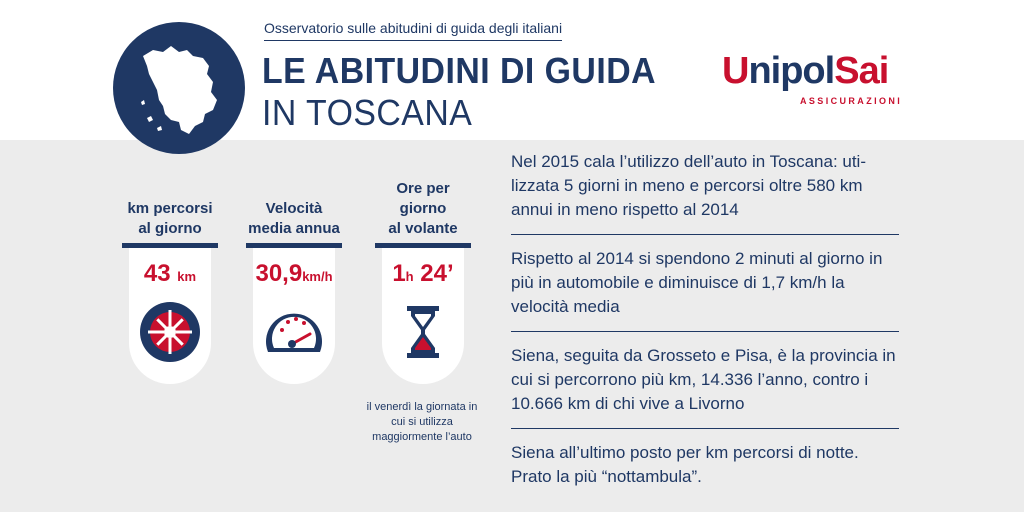 This screenshot has width=1024, height=512. What do you see at coordinates (423, 198) in the screenshot?
I see `stat-label-line1: Ore per giorno` at bounding box center [423, 198].